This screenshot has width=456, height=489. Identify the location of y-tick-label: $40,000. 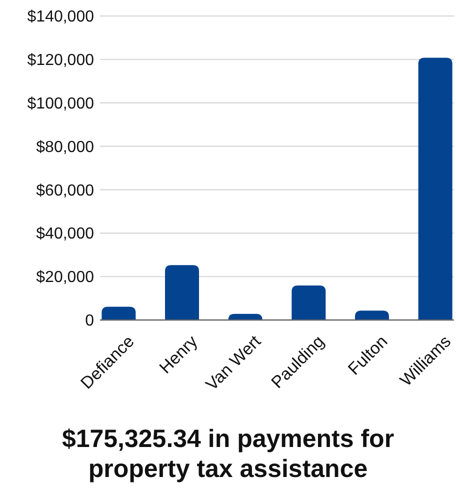
(65, 234).